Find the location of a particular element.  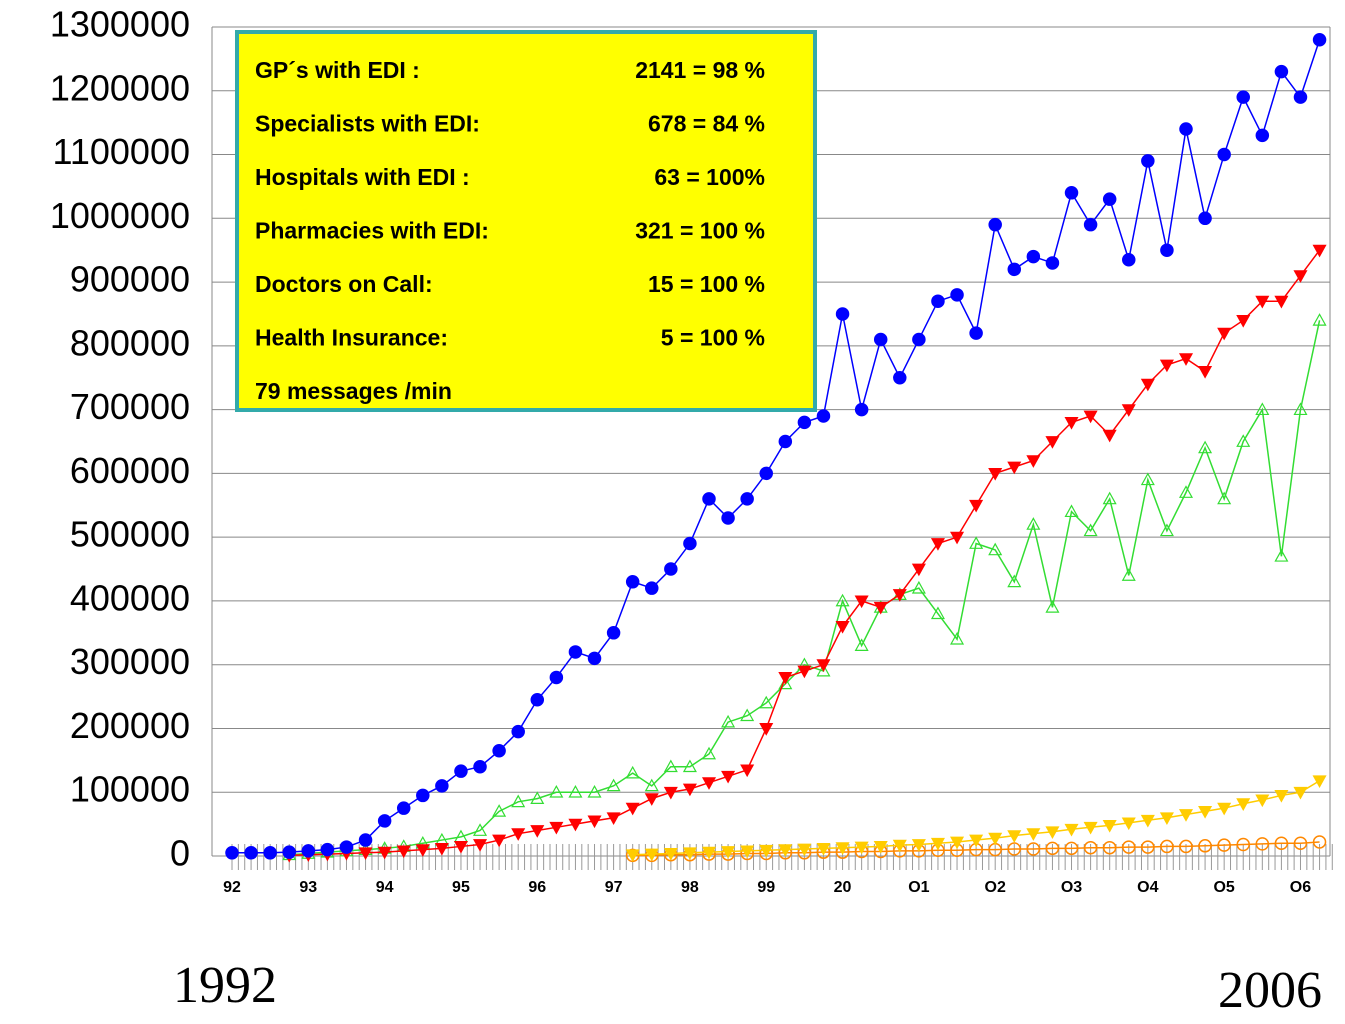

y-tick-label: 700000 is located at coordinates (130, 406).